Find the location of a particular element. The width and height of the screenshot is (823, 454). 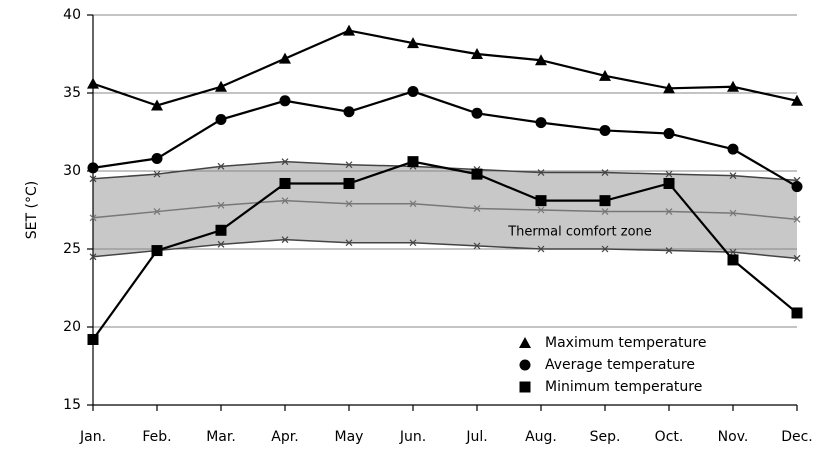

x-tick-label: Nov. is located at coordinates (733, 437).